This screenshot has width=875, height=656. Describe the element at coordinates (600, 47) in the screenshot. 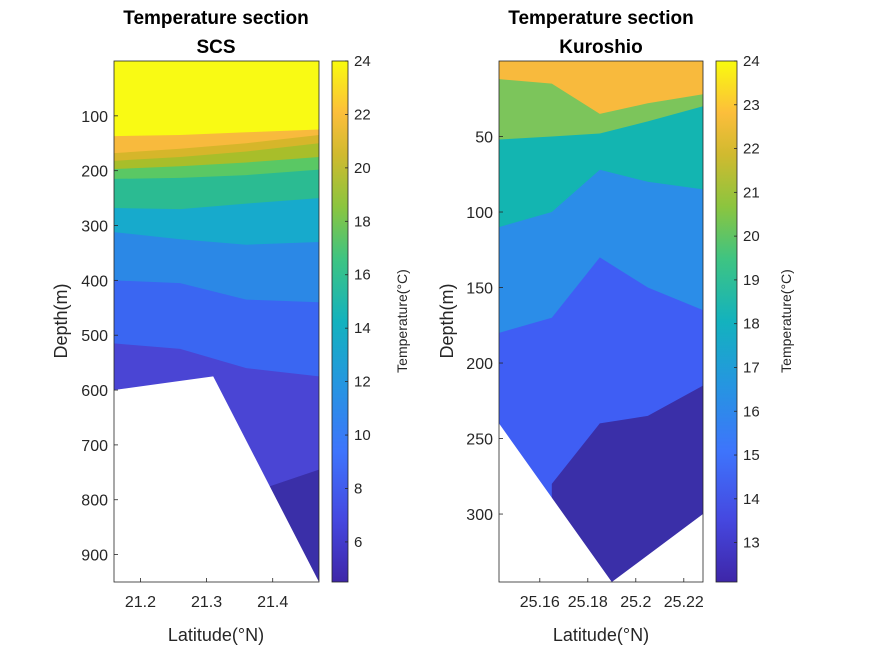

I see `chart-subtitle: Kuroshio` at that location.